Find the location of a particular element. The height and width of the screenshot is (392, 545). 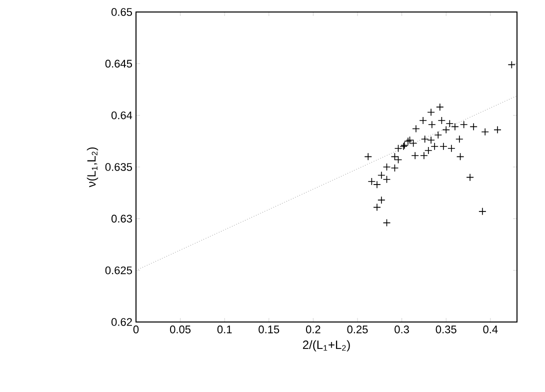

y-tick-label: 0.62 is located at coordinates (121, 322).